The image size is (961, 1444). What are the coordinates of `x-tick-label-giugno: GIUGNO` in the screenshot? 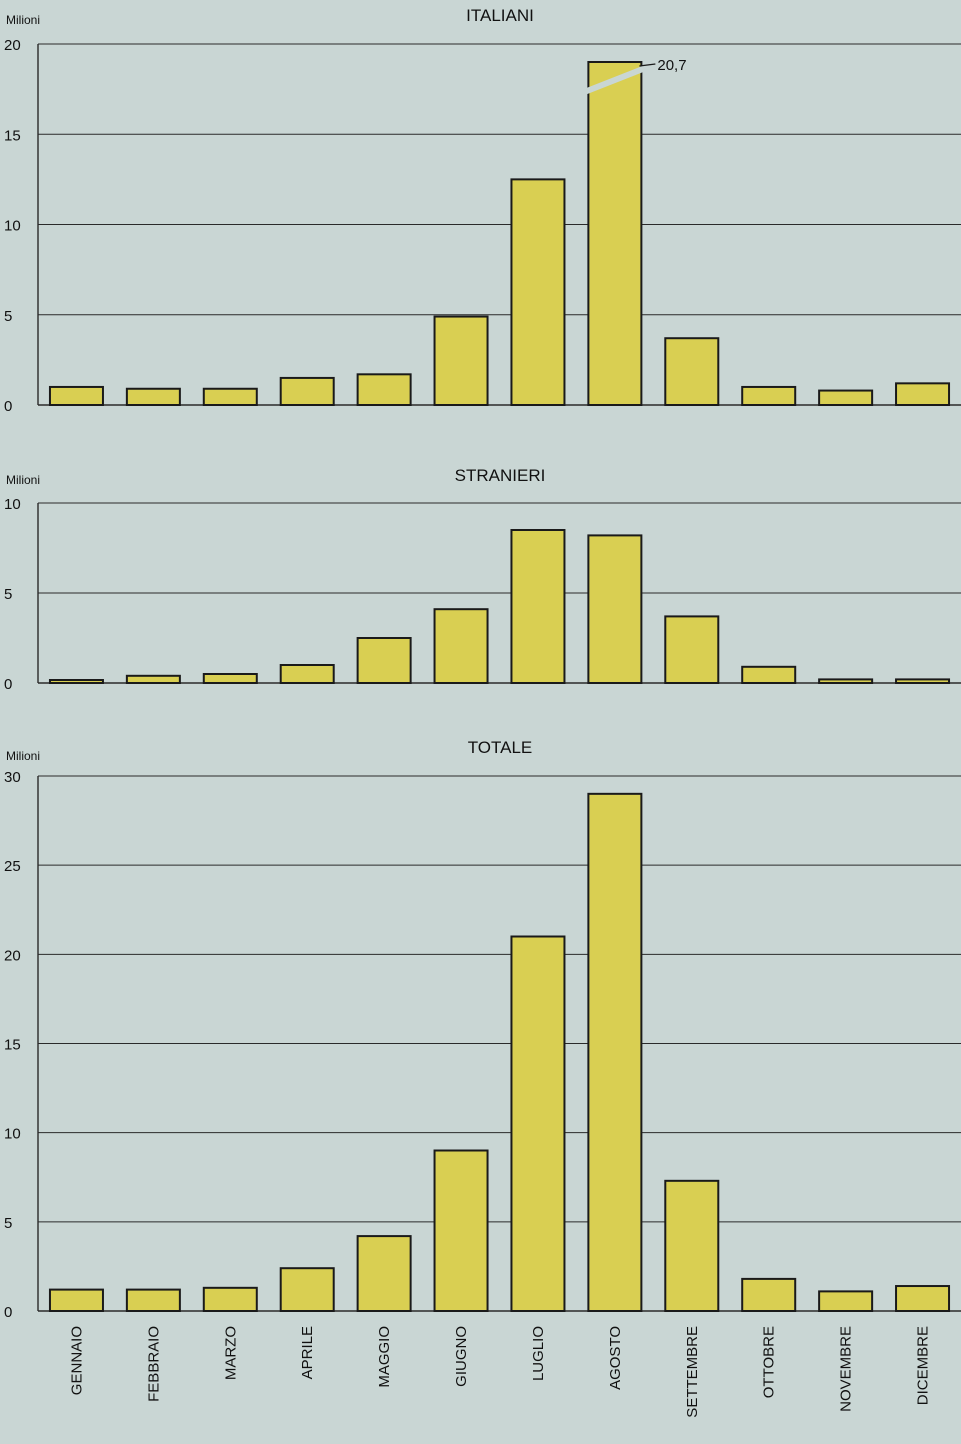 It's located at (461, 1356).